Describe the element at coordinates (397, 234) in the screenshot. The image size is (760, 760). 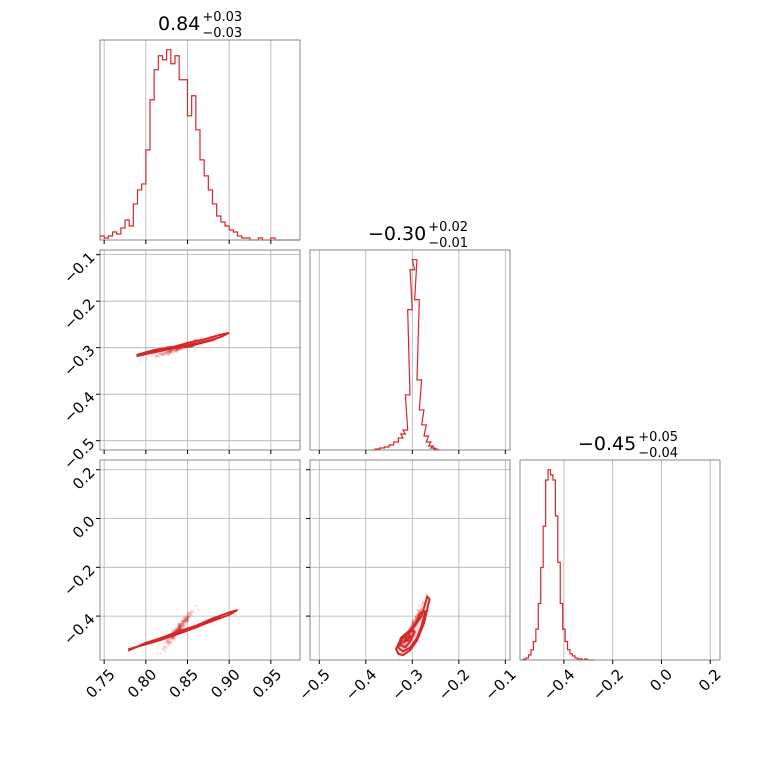
I see `title-value: −0.30` at that location.